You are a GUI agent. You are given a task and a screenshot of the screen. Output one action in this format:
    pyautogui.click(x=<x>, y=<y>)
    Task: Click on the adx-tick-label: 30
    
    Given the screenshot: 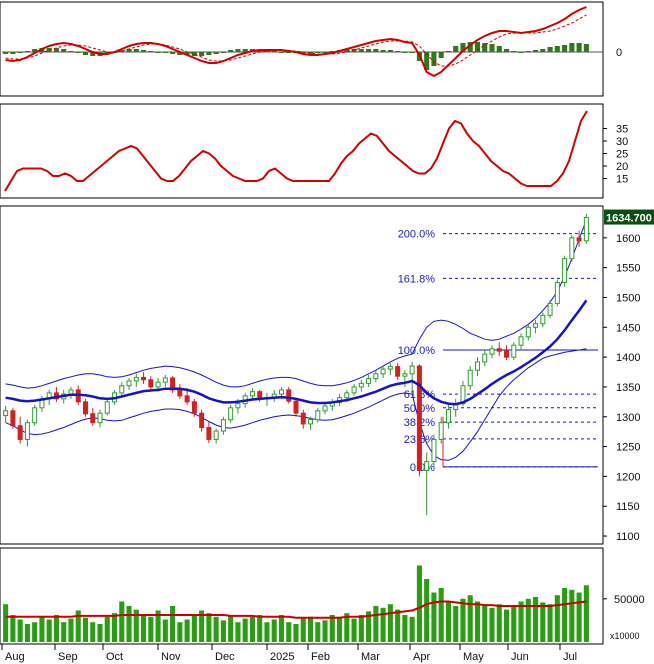 What is the action you would take?
    pyautogui.click(x=622, y=142)
    